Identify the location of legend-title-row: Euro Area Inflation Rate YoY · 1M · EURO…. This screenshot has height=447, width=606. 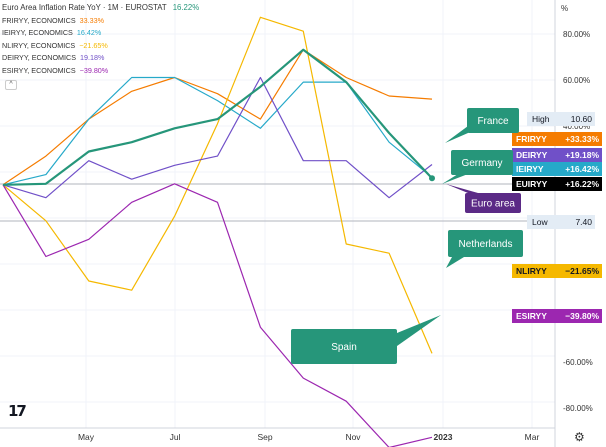
(100, 8).